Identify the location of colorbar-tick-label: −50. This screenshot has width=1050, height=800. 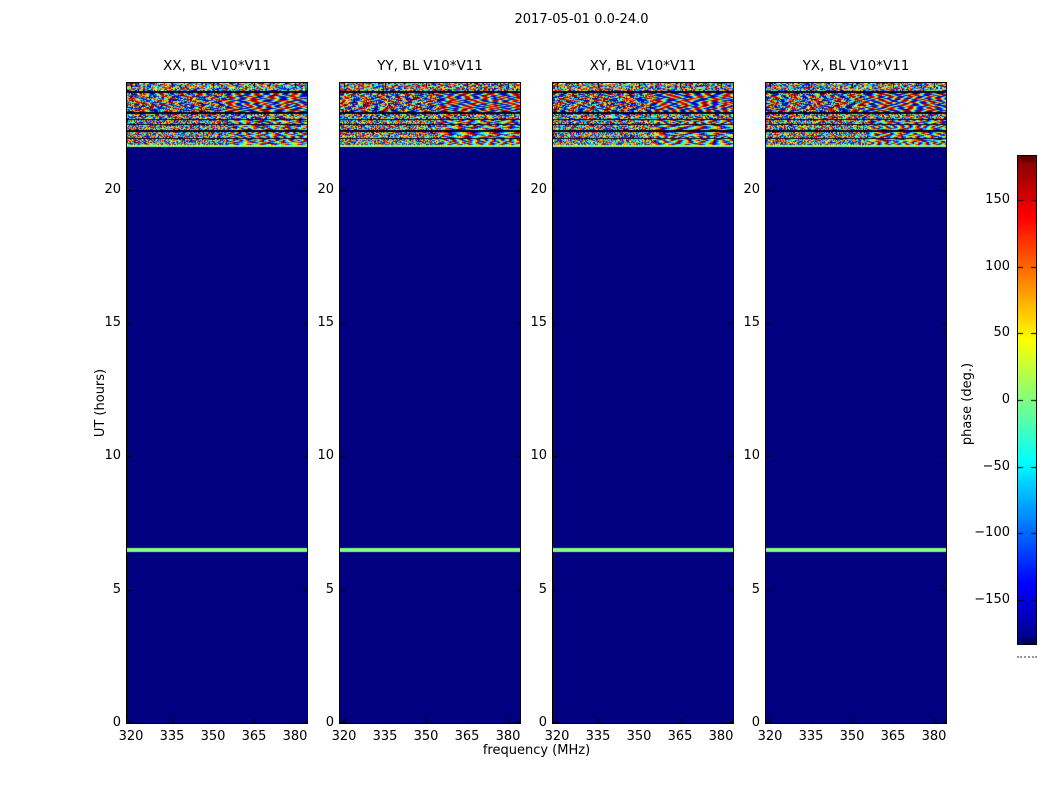
(996, 466).